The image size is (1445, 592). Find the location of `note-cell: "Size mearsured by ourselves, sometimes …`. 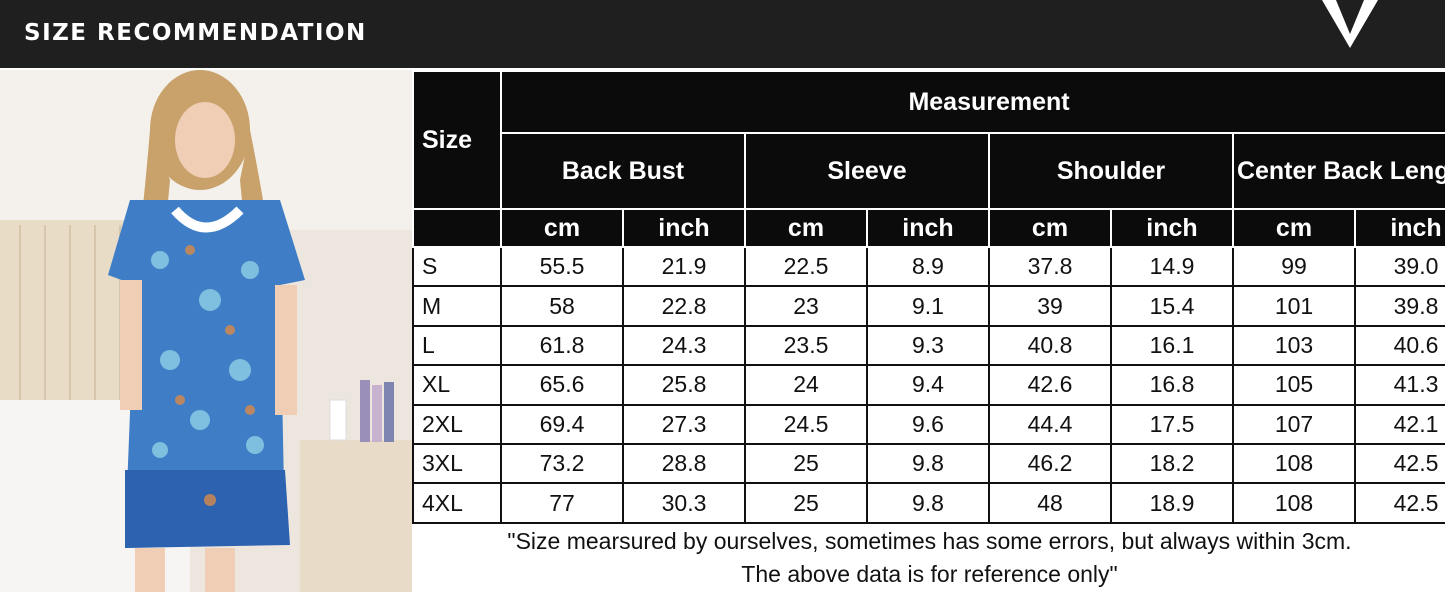

note-cell: "Size mearsured by ourselves, sometimes … is located at coordinates (929, 557).